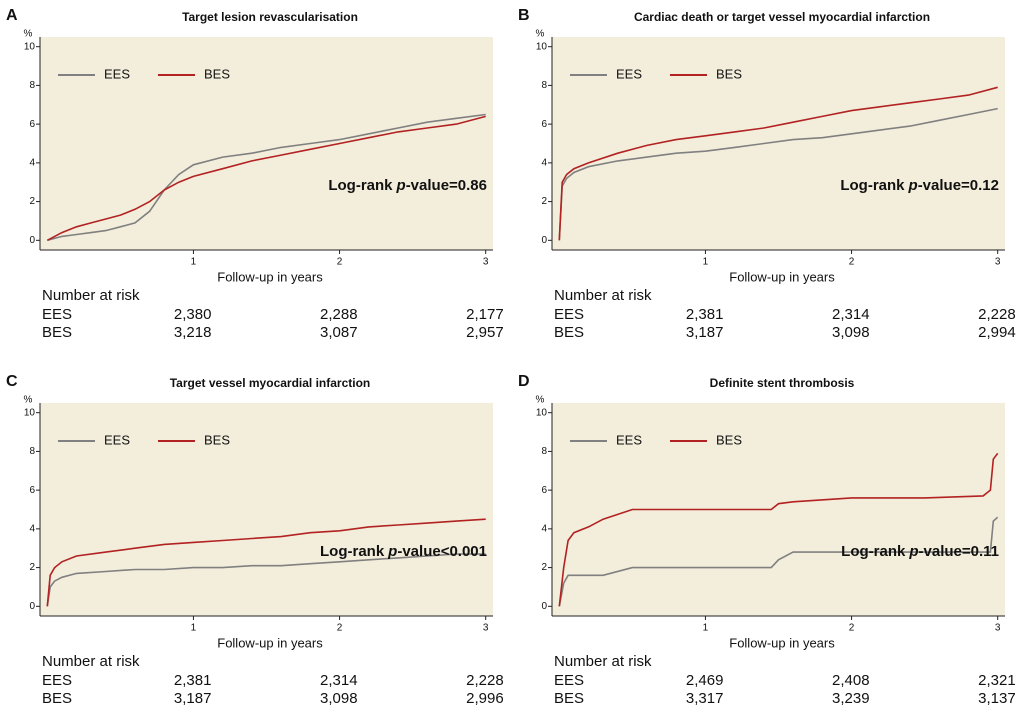 The image size is (1033, 715). I want to click on risk-count: 2,996, so click(485, 698).